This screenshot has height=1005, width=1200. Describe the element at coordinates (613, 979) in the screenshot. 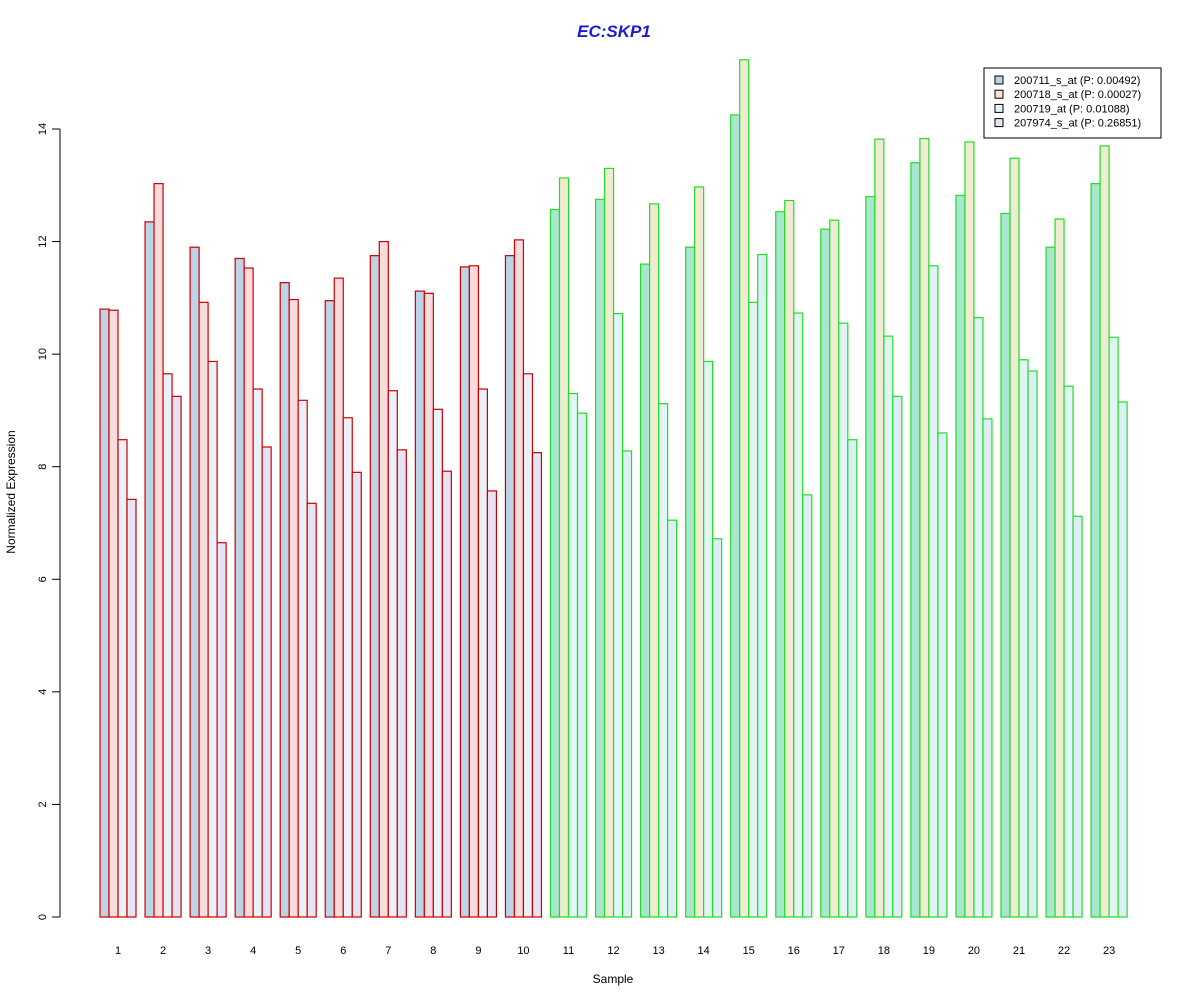

I see `x-axis-label: Sample` at that location.